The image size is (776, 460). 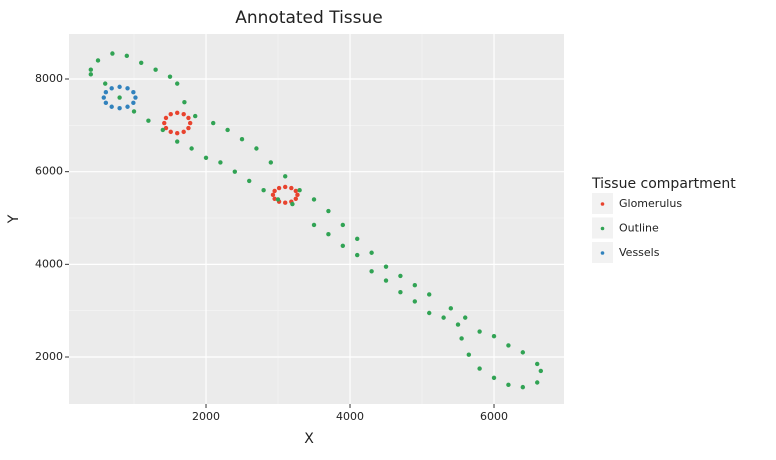 What do you see at coordinates (350, 416) in the screenshot?
I see `x-tick-label: 4000` at bounding box center [350, 416].